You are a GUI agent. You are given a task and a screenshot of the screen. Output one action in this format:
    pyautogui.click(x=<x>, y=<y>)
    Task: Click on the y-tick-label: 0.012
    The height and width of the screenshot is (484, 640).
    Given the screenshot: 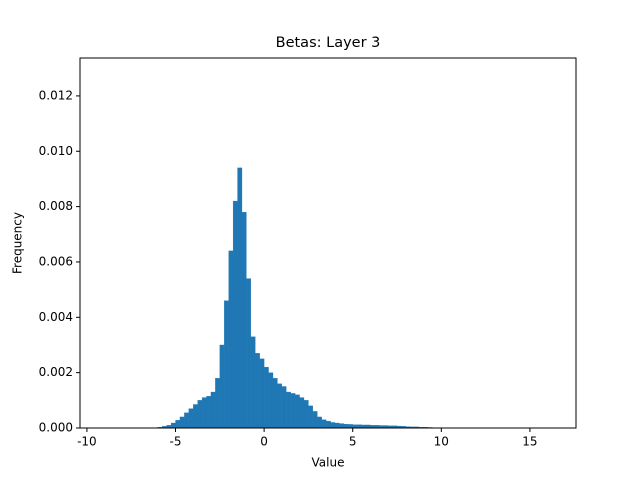 What is the action you would take?
    pyautogui.click(x=56, y=95)
    